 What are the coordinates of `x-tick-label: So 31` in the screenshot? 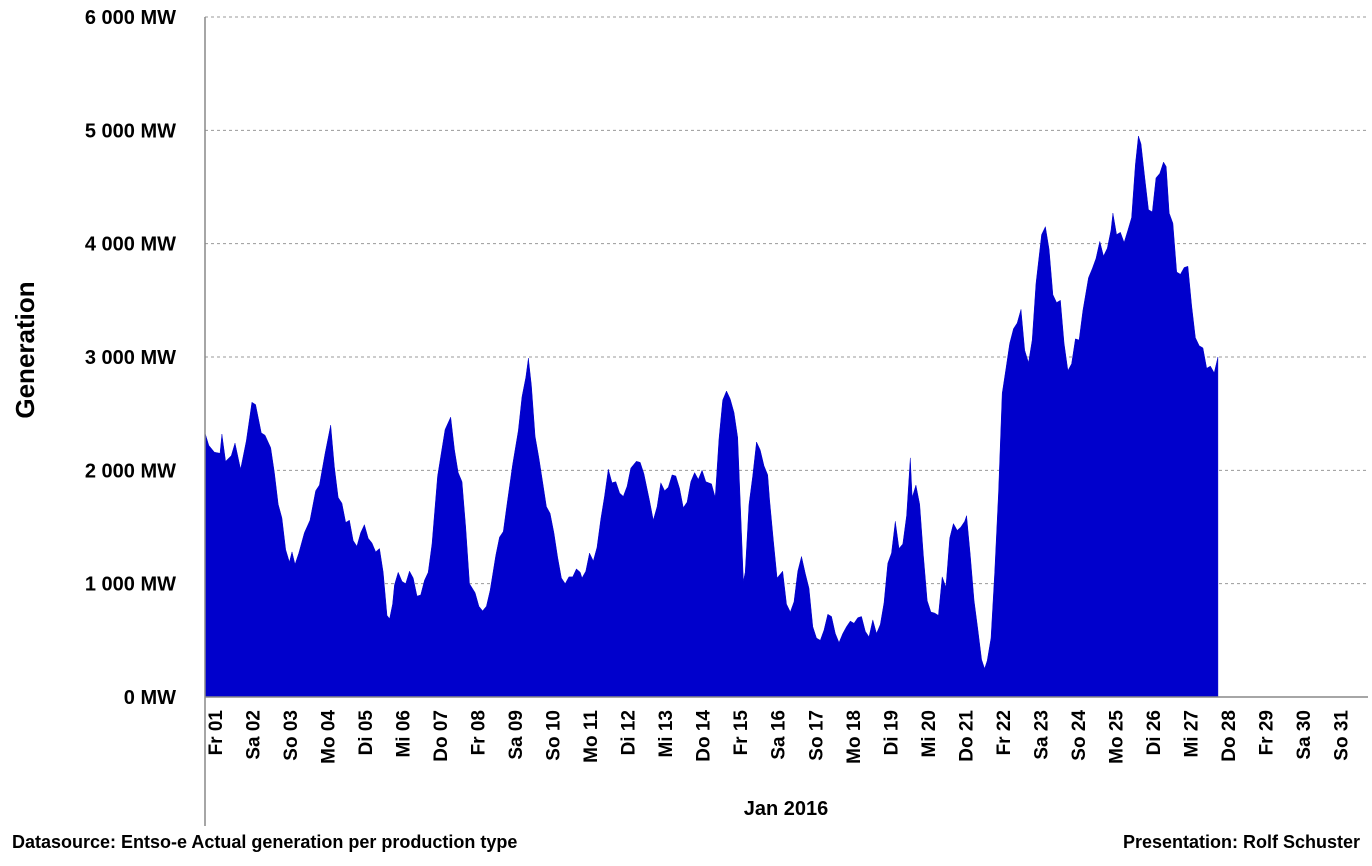 It's located at (1342, 735).